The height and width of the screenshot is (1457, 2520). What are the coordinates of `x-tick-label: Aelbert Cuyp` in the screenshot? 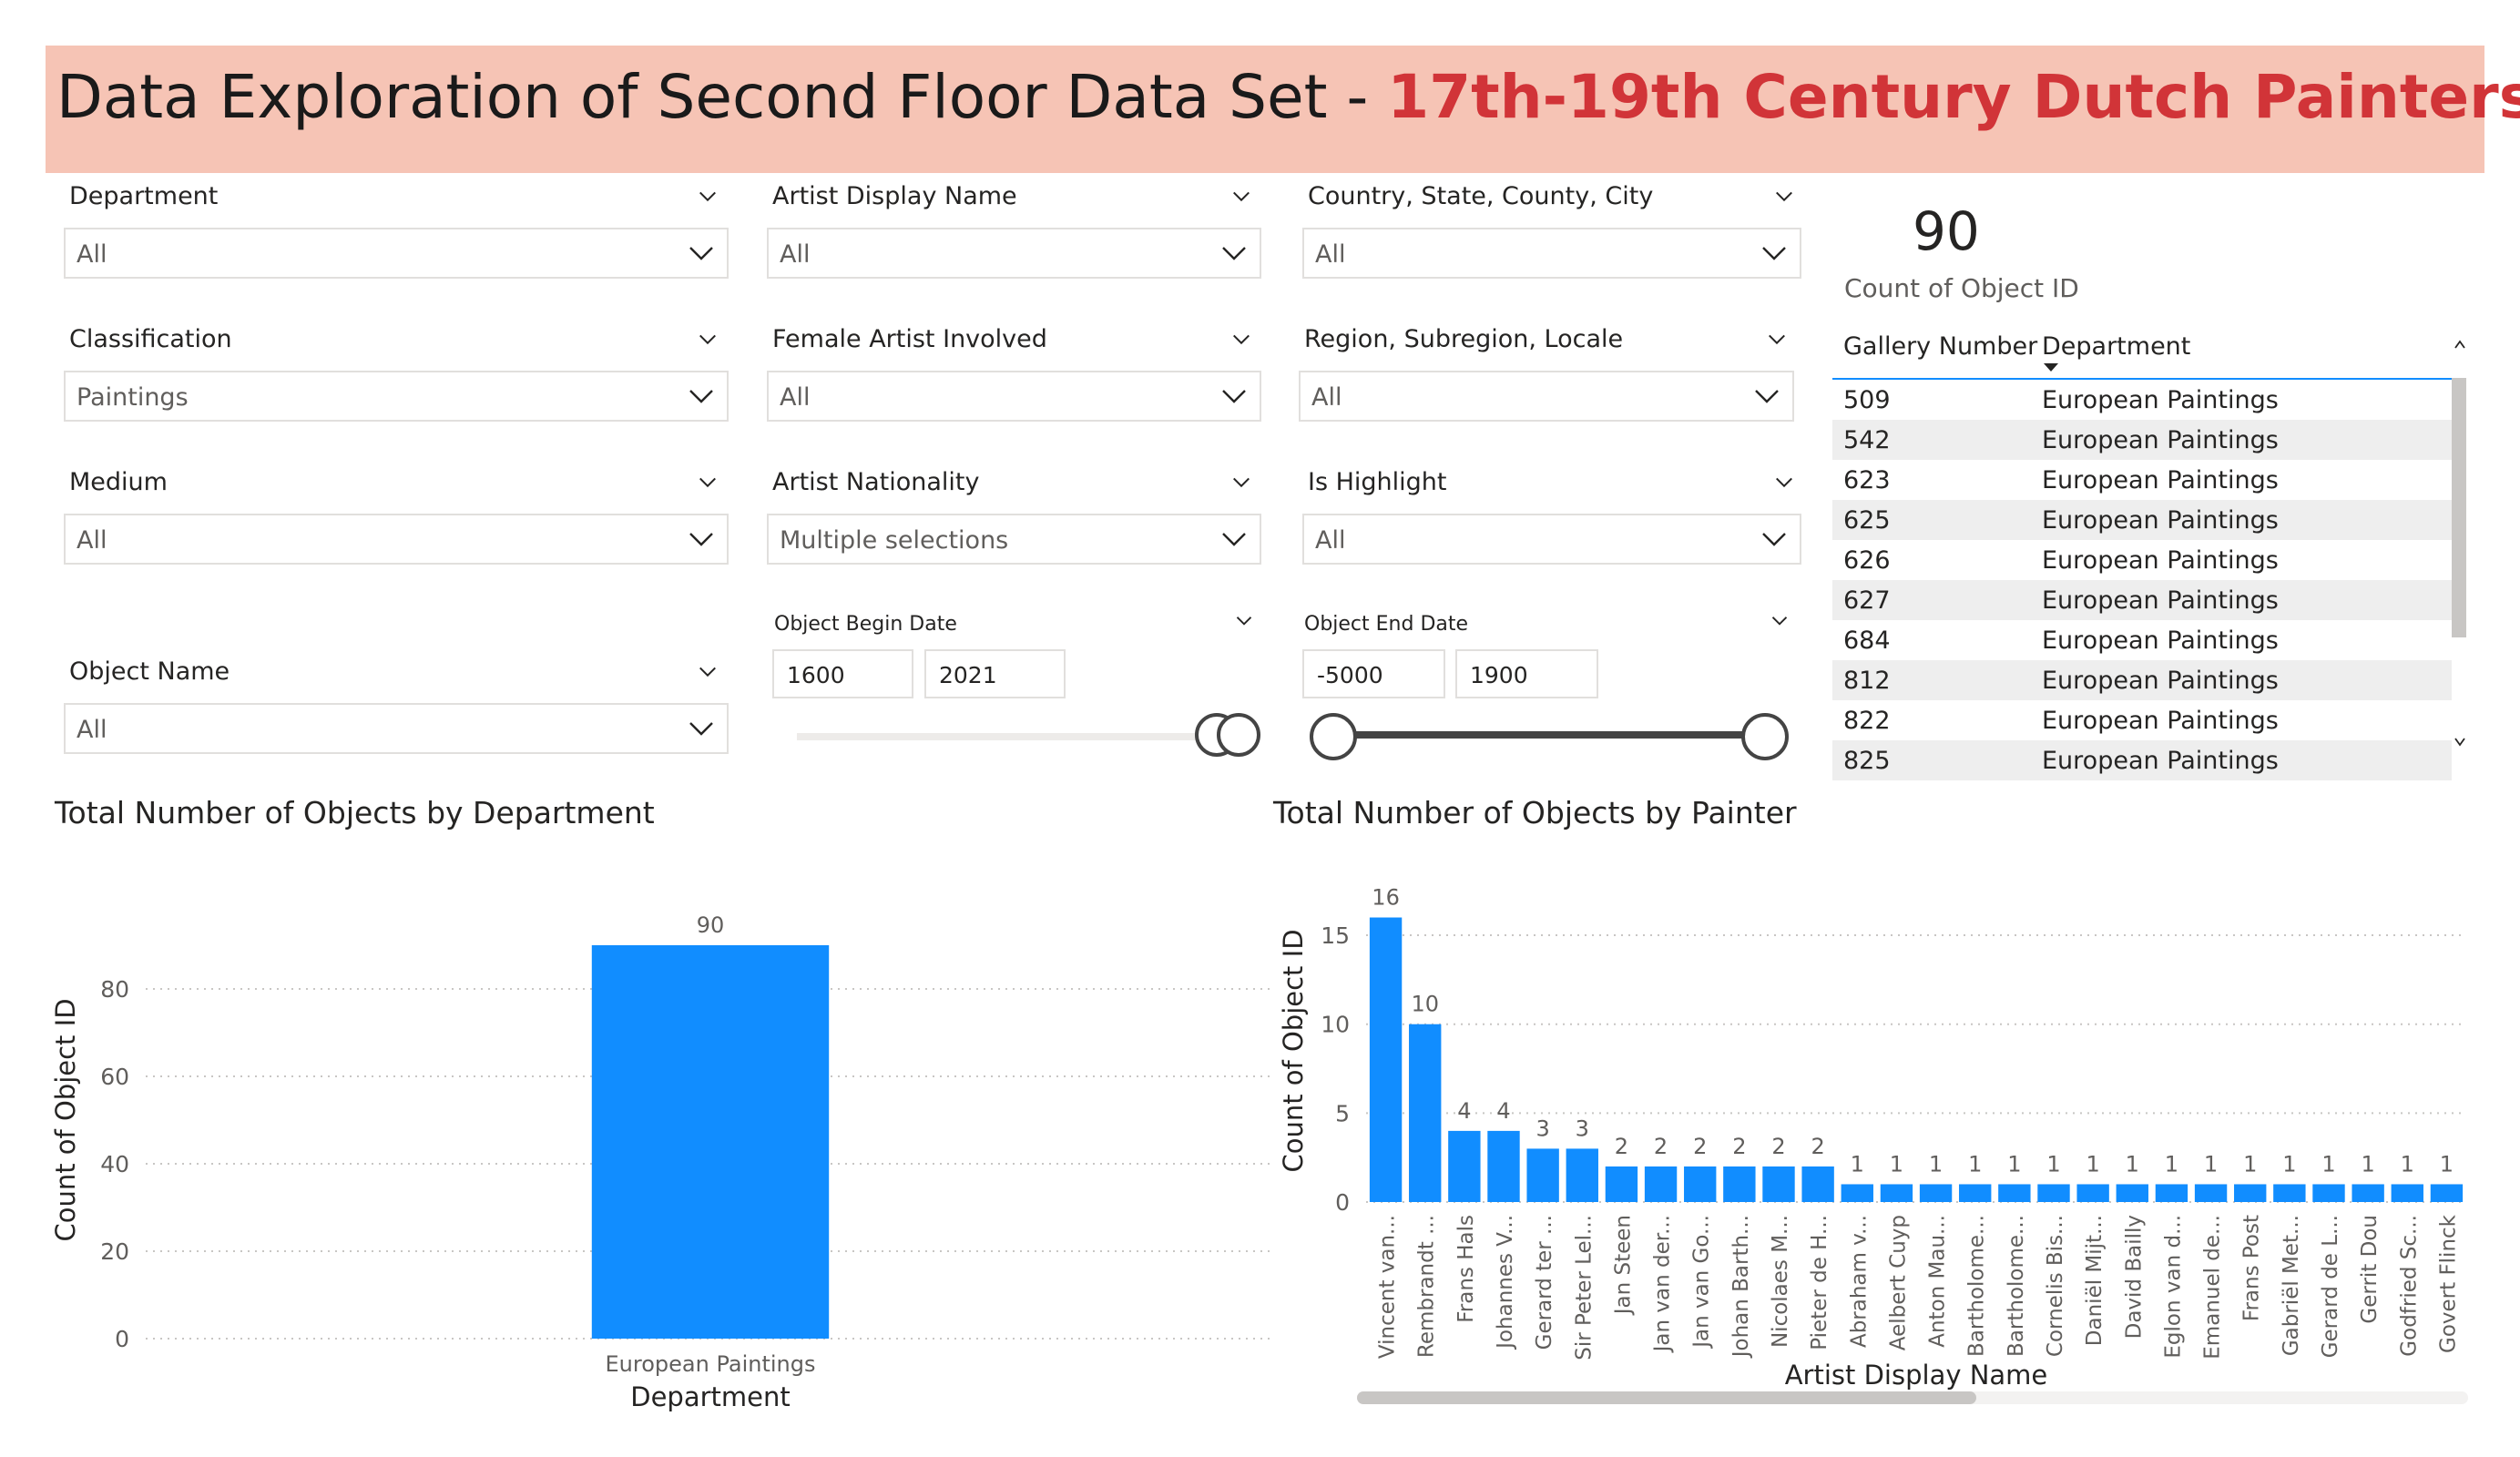 It's located at (1898, 1283).